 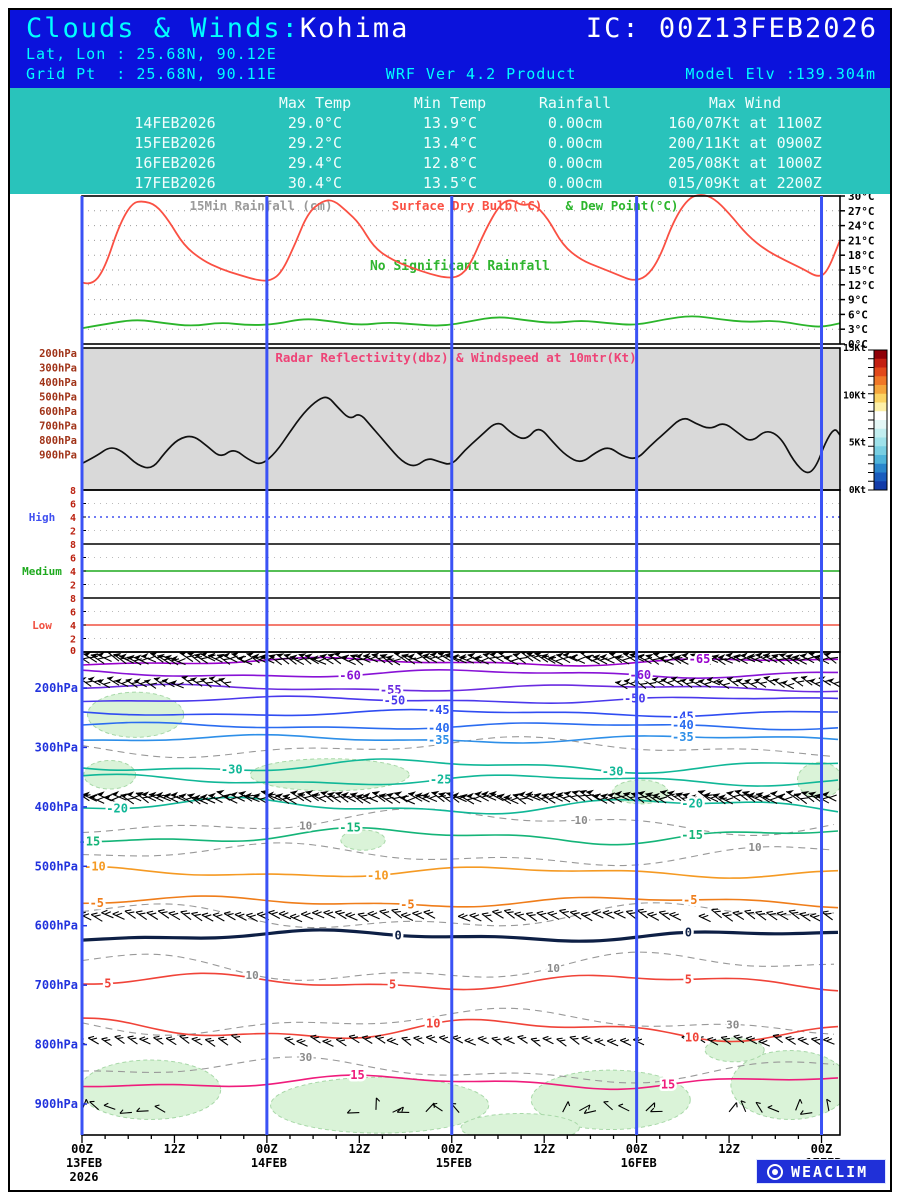 What do you see at coordinates (461, 322) in the screenshot?
I see `series-dew-point` at bounding box center [461, 322].